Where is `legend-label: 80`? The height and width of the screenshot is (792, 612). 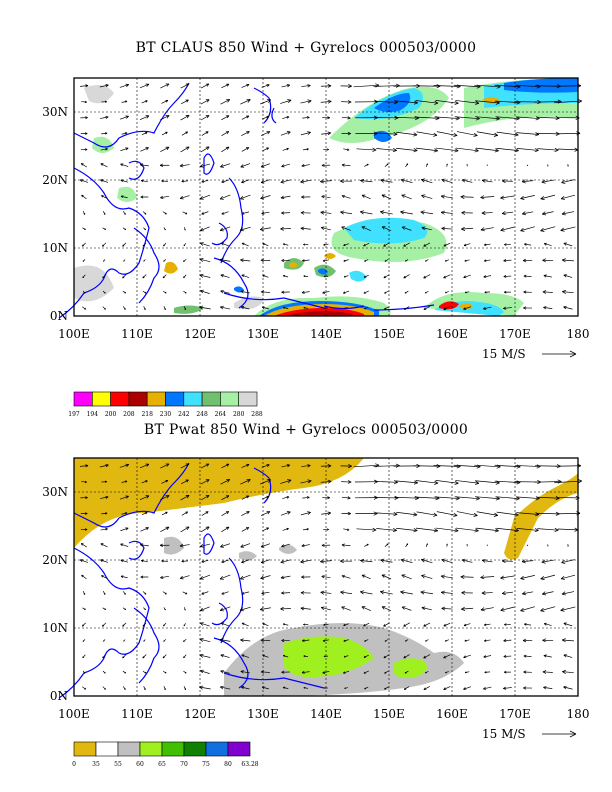
legend-label: 80 is located at coordinates (228, 764).